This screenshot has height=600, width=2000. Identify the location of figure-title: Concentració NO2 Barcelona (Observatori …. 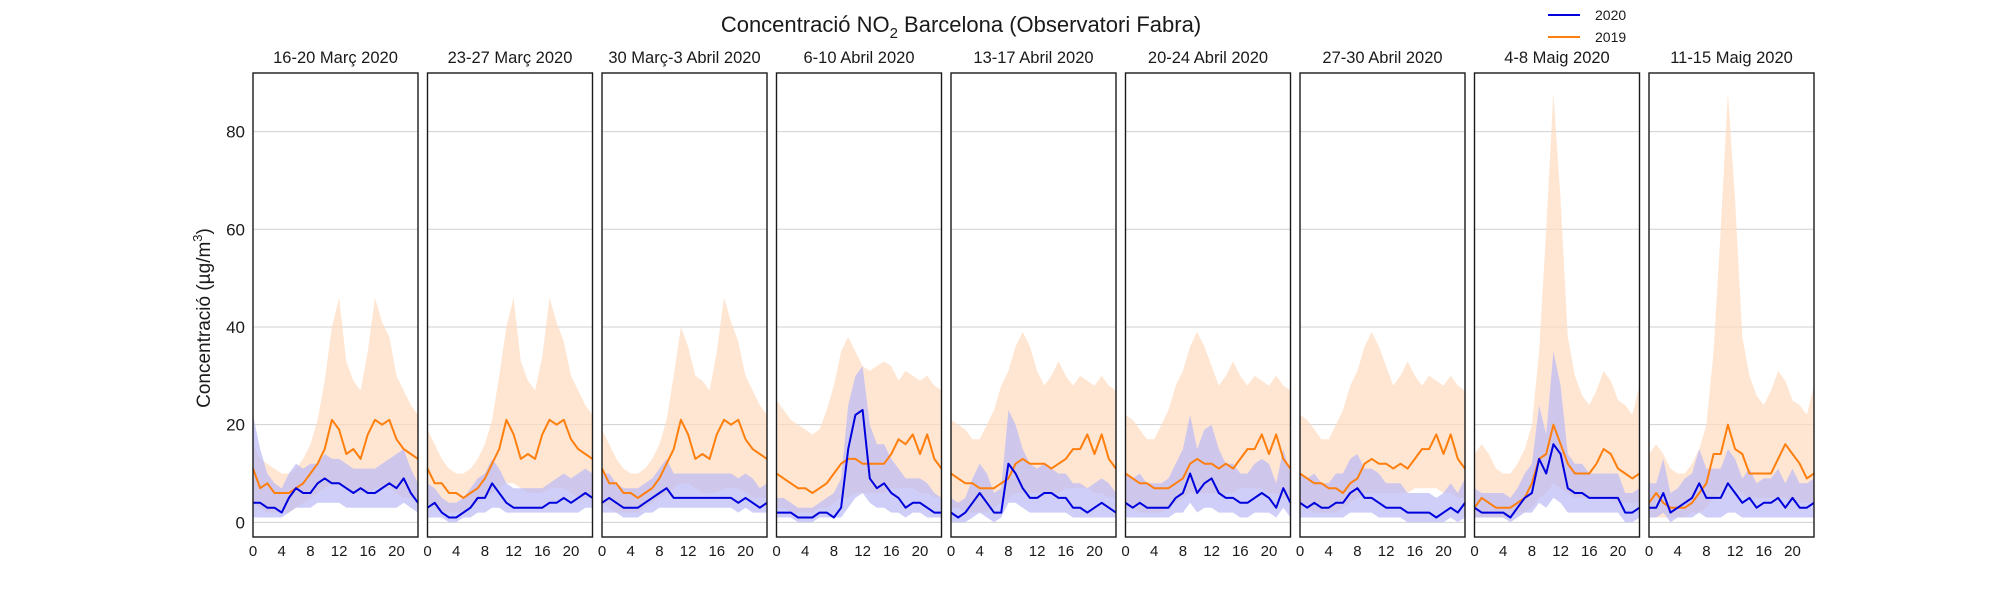
(961, 27).